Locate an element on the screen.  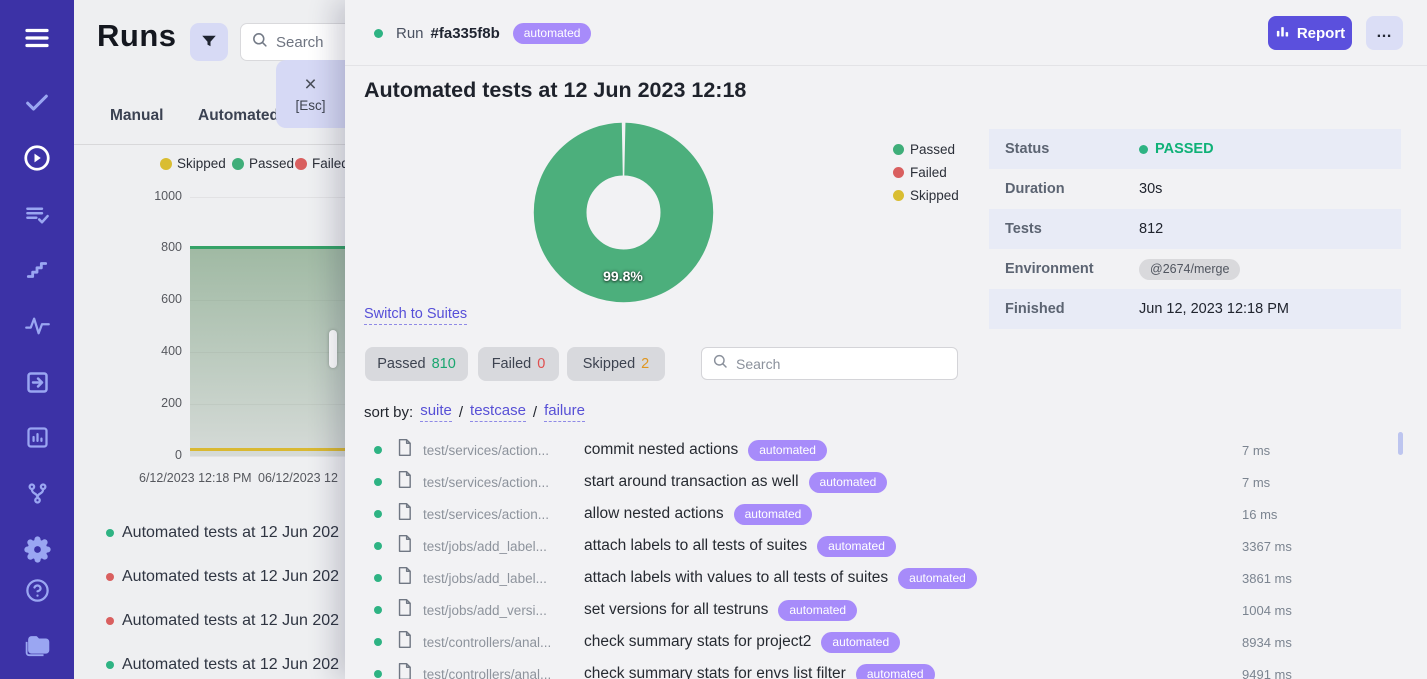
filter-skipped-button: Skipped 2 is located at coordinates (616, 364).